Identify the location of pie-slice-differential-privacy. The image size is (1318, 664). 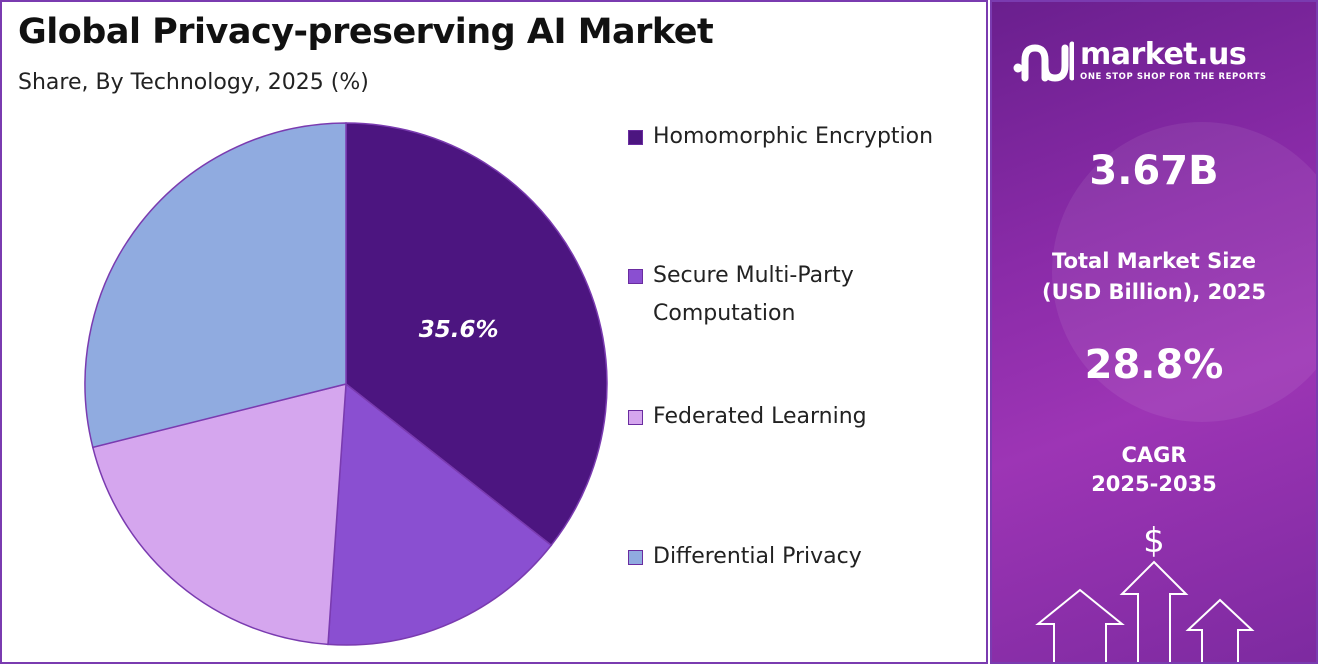
(215, 285).